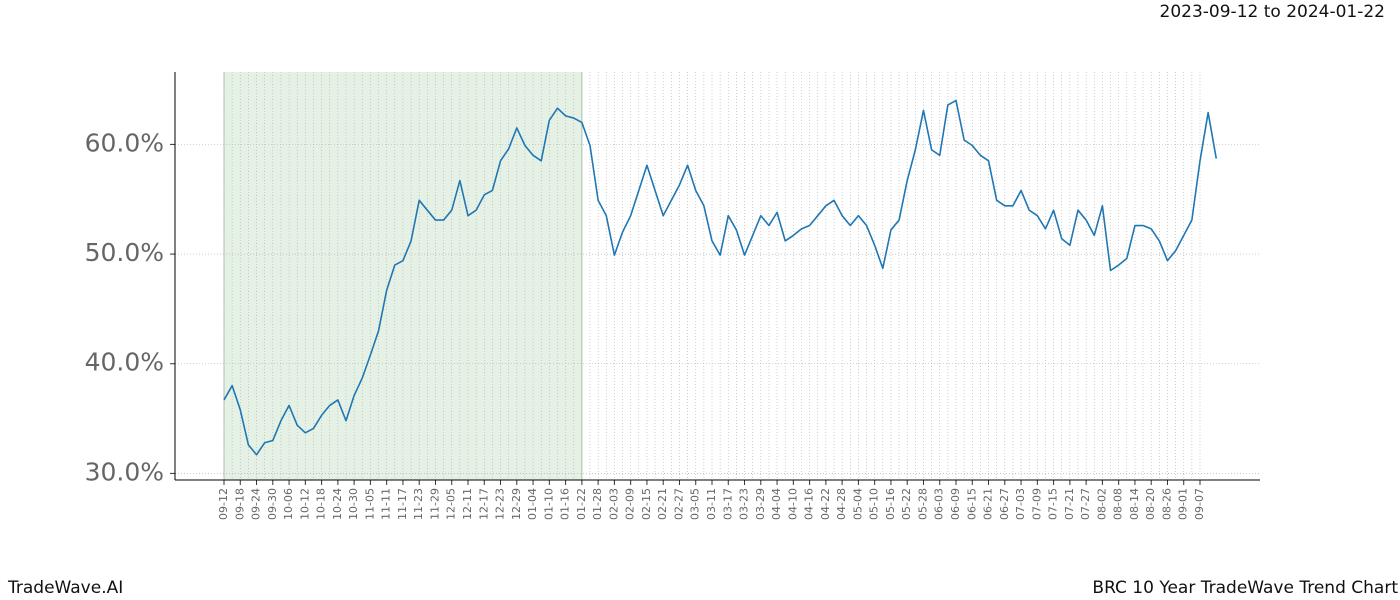  I want to click on y-tick-label: 60.0%, so click(124, 142).